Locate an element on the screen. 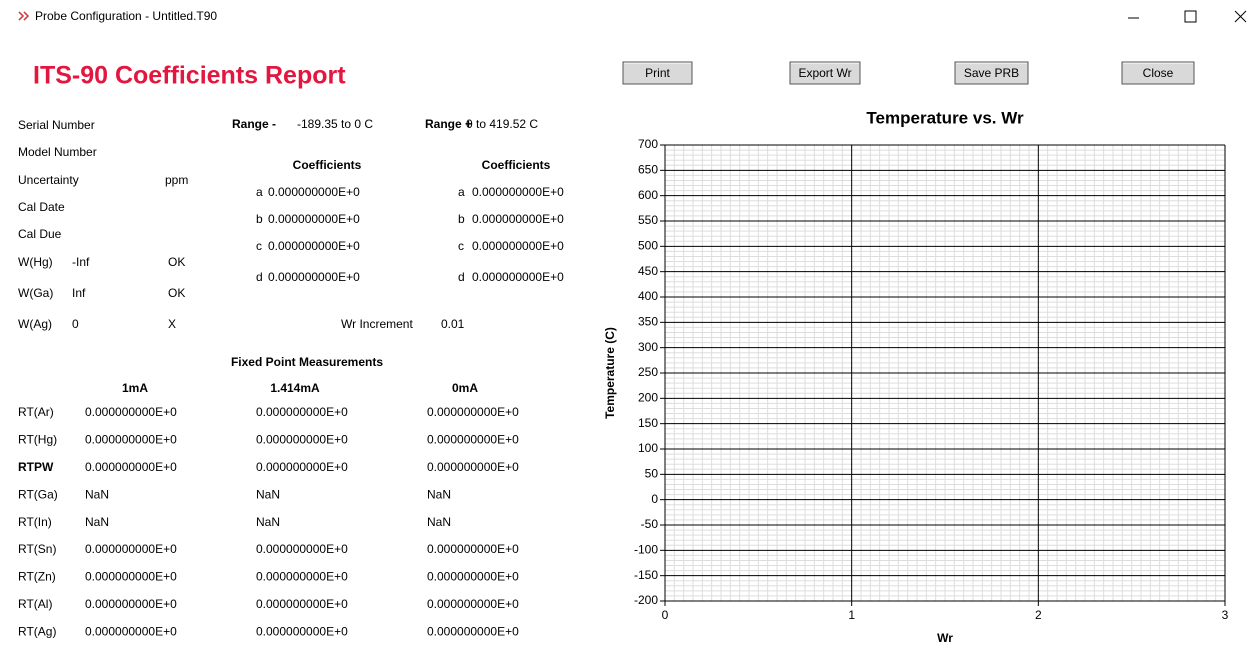 This screenshot has width=1252, height=646. info-label: W(Ga) is located at coordinates (35, 293).